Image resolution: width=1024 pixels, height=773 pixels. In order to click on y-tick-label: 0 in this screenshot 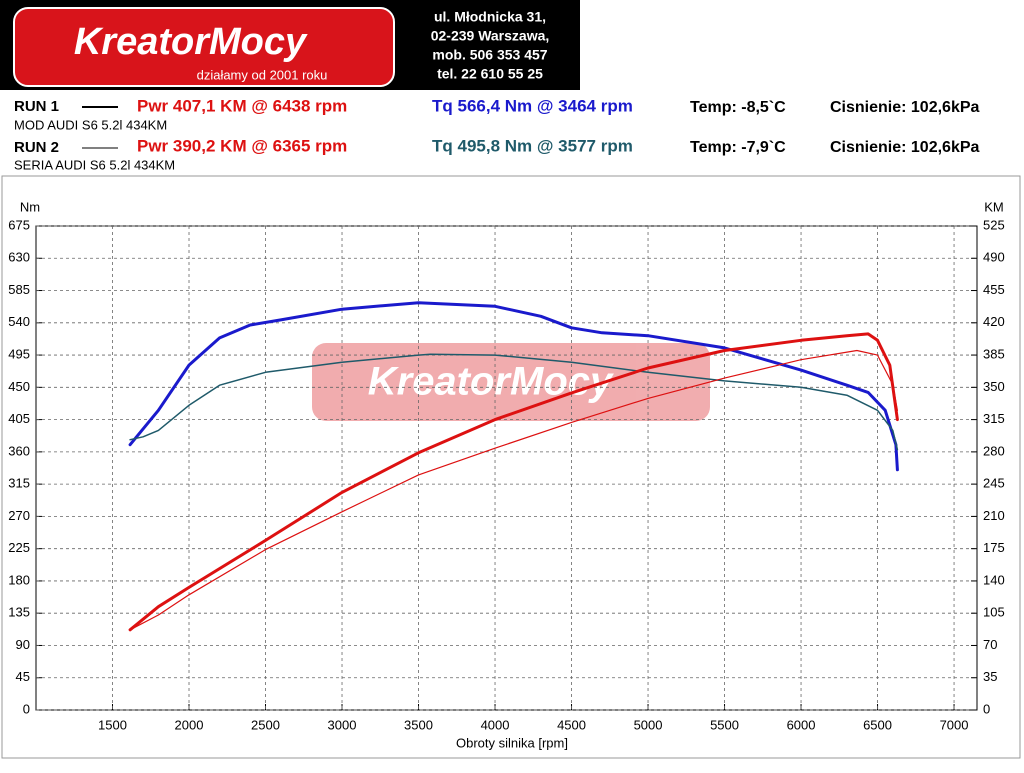, I will do `click(26, 708)`.